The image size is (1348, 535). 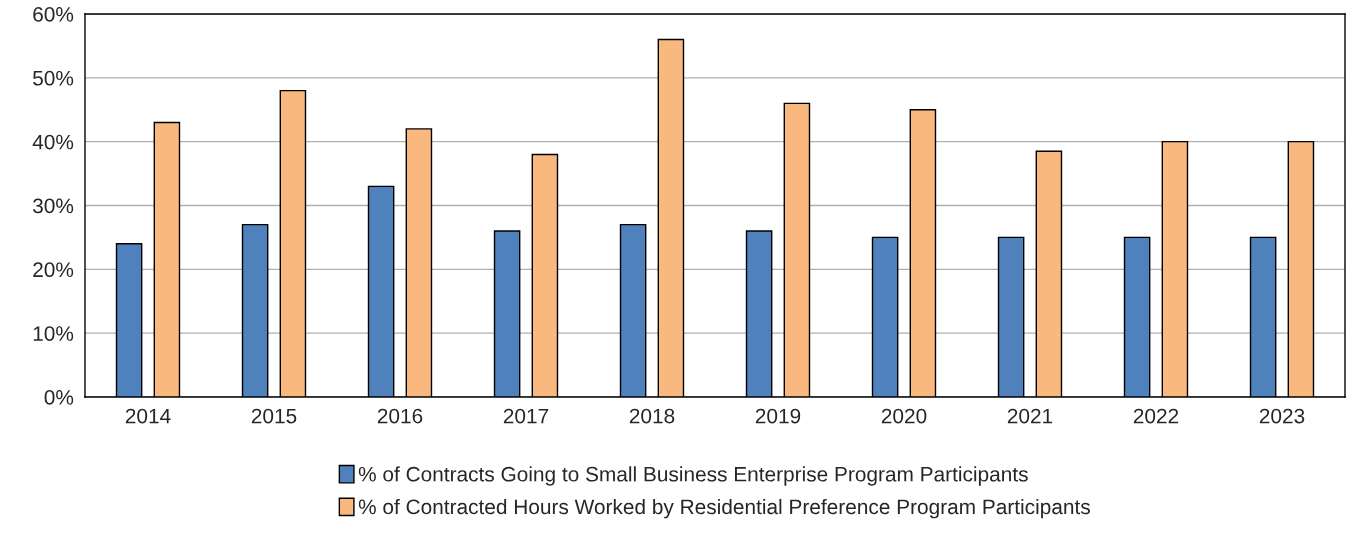 What do you see at coordinates (1030, 416) in the screenshot?
I see `x-tick-label: 2021` at bounding box center [1030, 416].